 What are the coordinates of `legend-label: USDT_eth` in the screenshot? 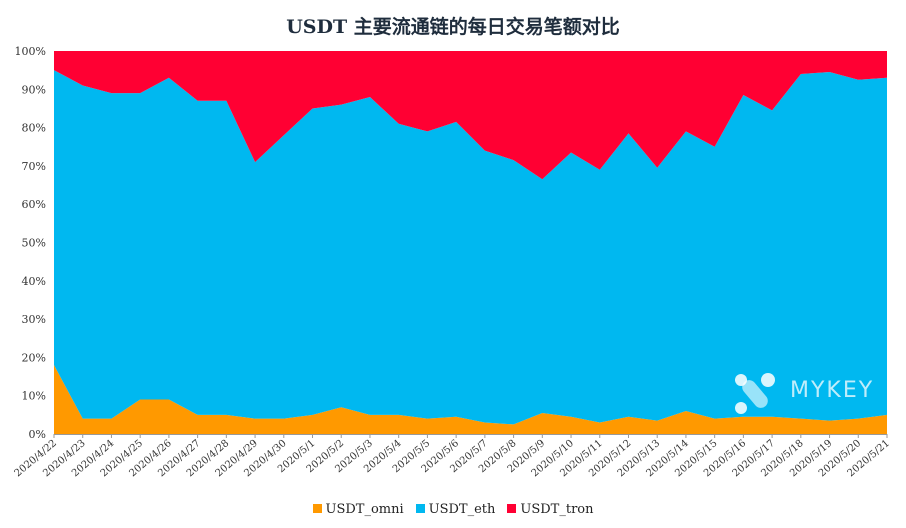 It's located at (462, 509).